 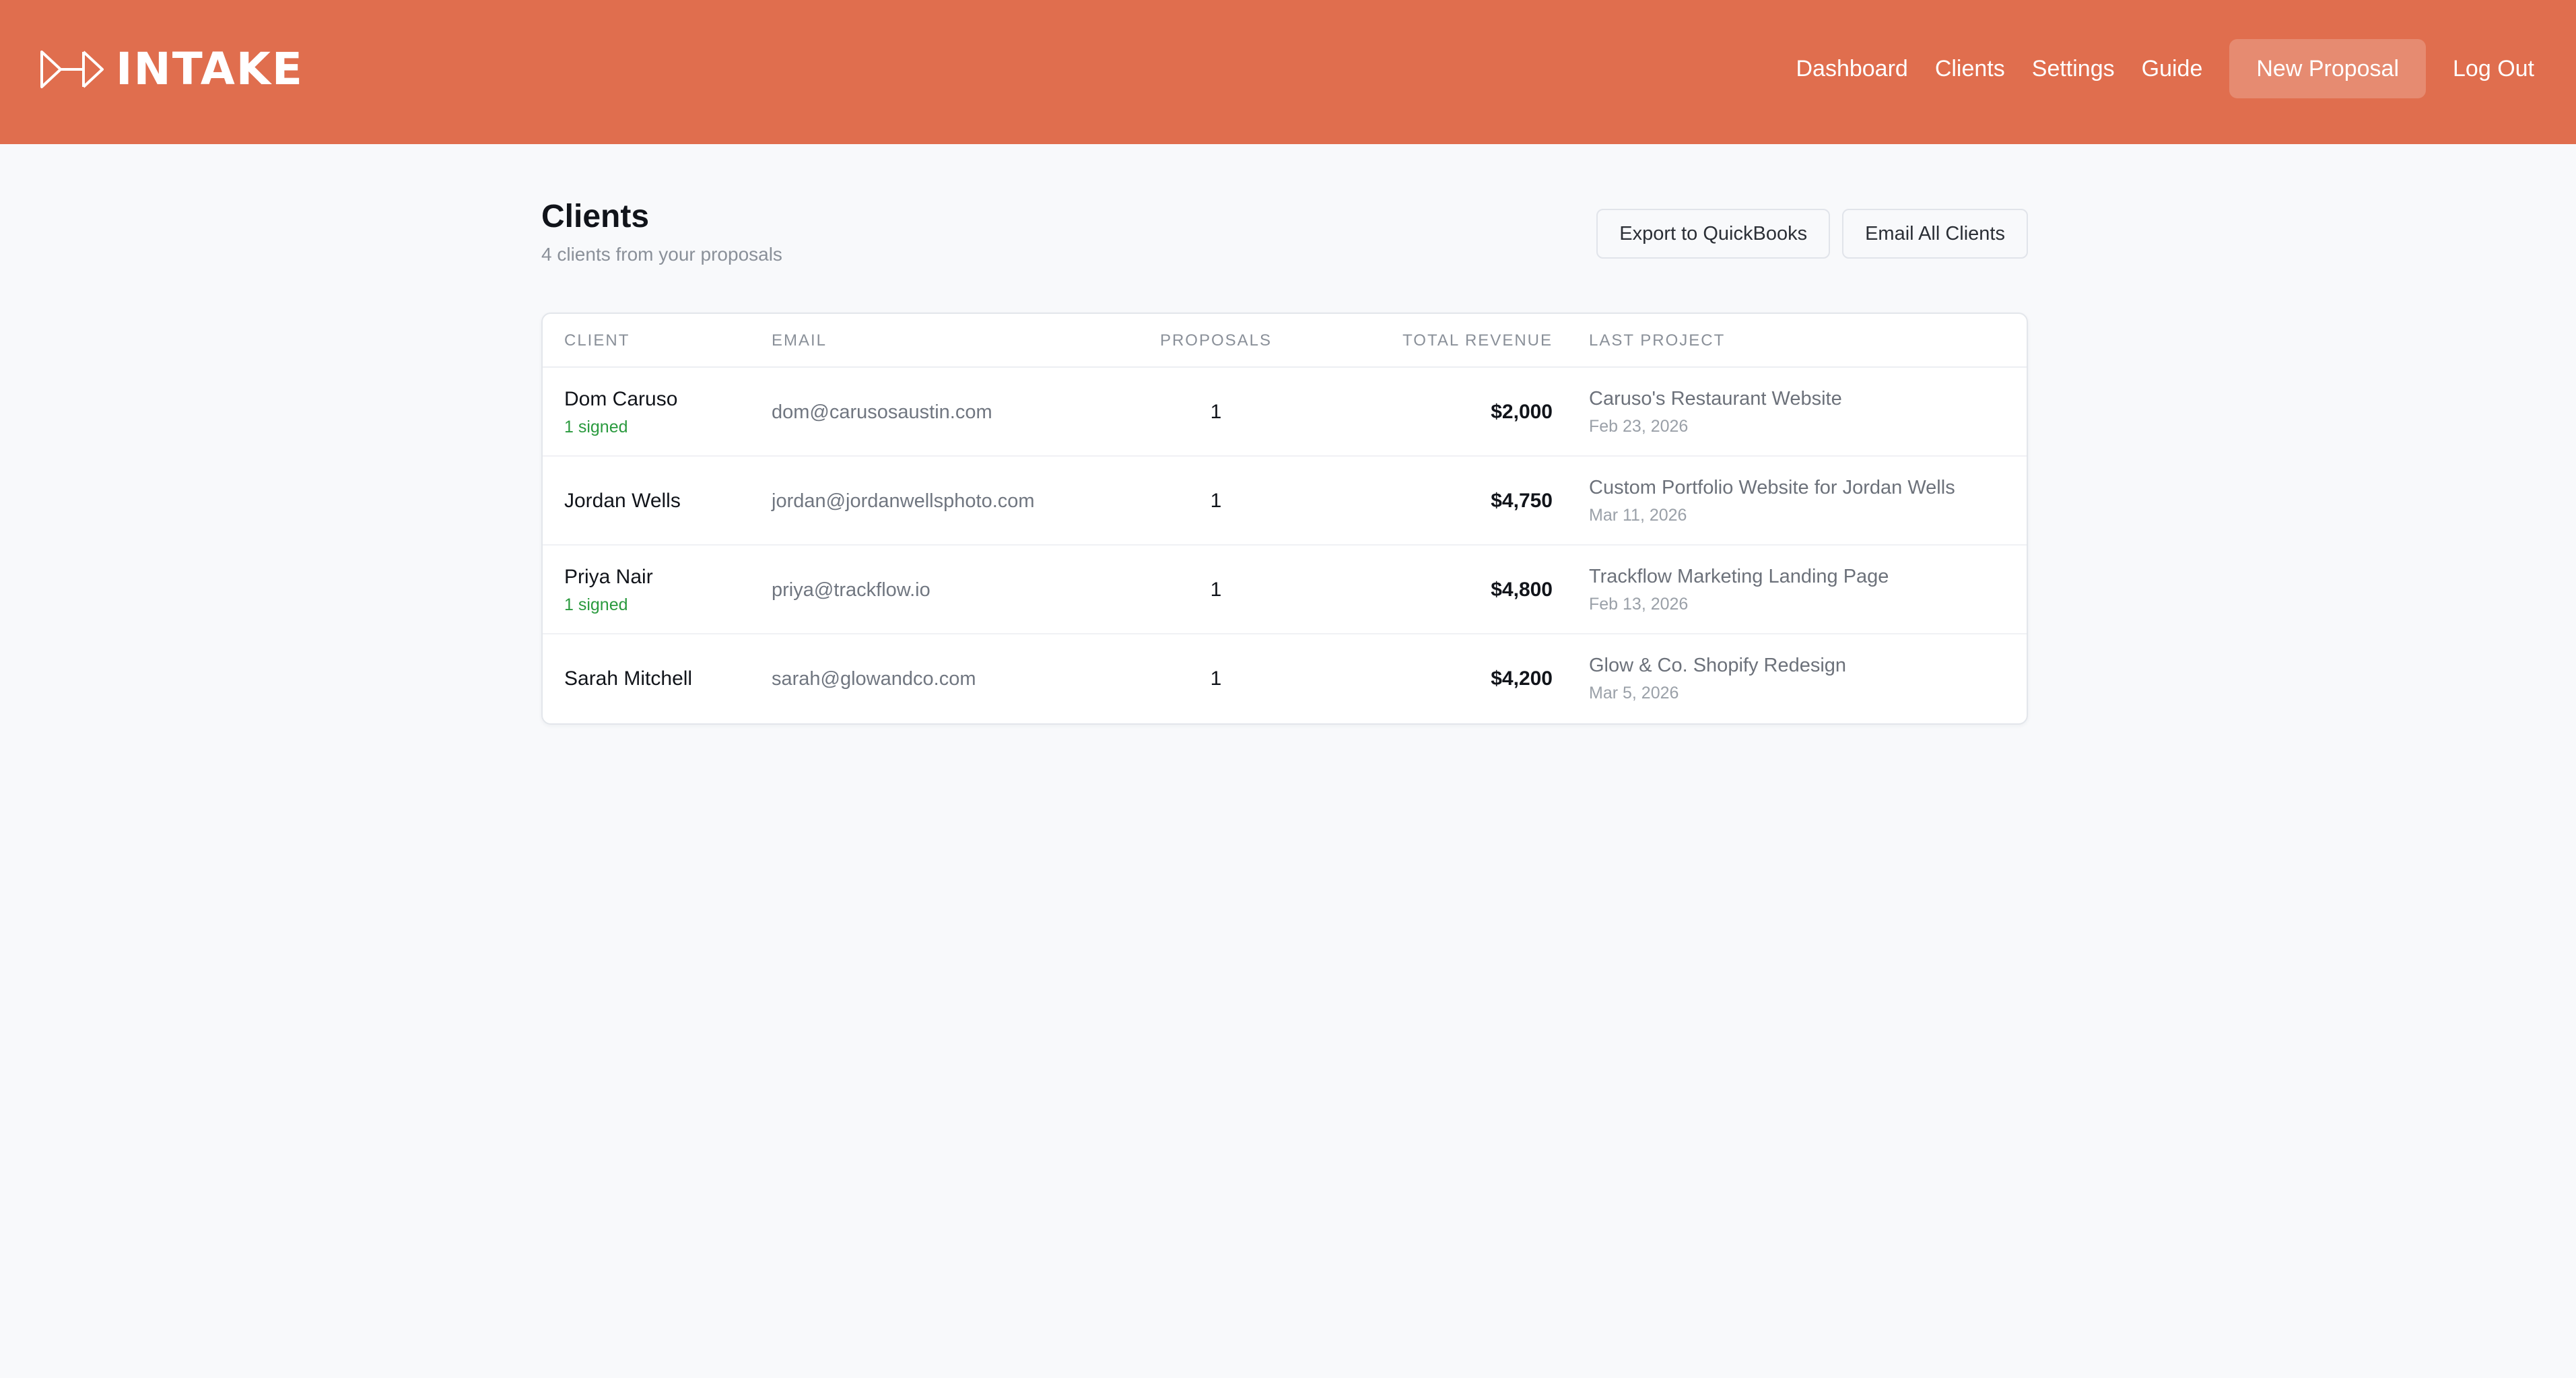 I want to click on header-client: CLIENT, so click(x=597, y=340).